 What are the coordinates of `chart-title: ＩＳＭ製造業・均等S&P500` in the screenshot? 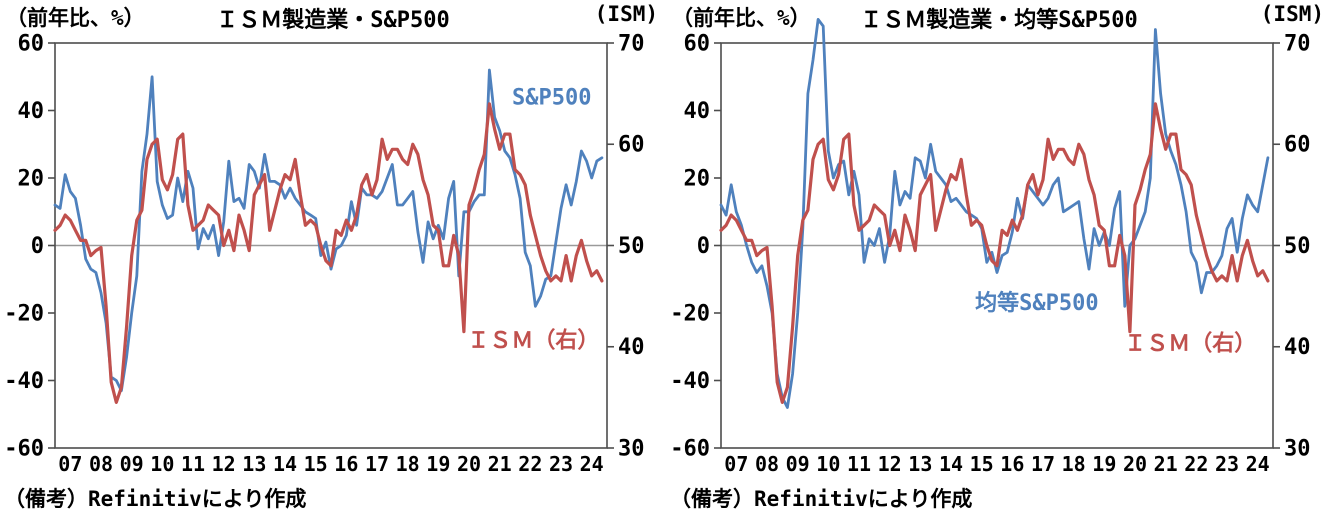 It's located at (999, 20).